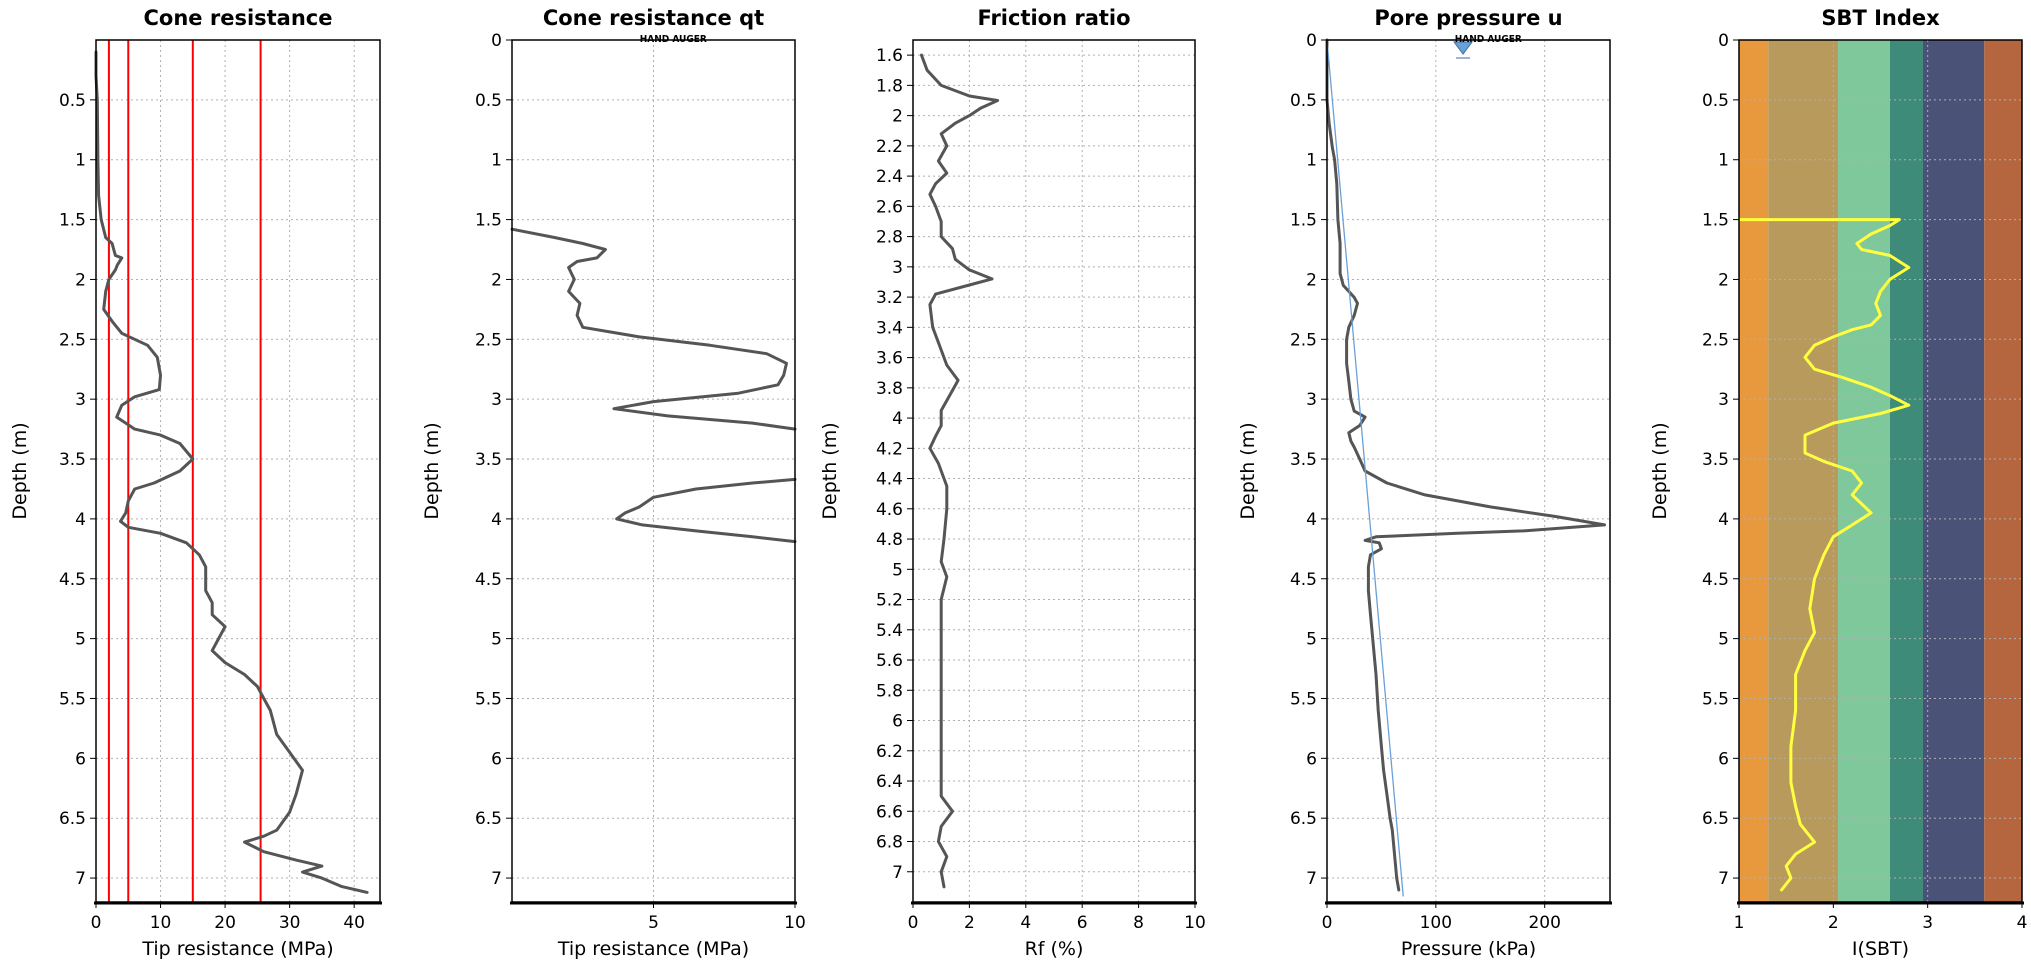  Describe the element at coordinates (1138, 923) in the screenshot. I see `x-tick-label: 8` at that location.